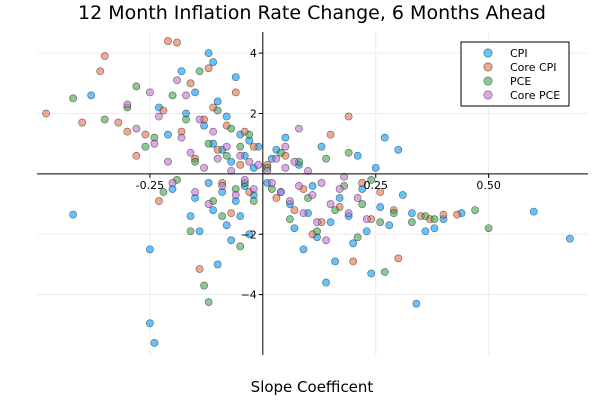 This screenshot has height=400, width=600. I want to click on y-tick-label: 2, so click(253, 114).